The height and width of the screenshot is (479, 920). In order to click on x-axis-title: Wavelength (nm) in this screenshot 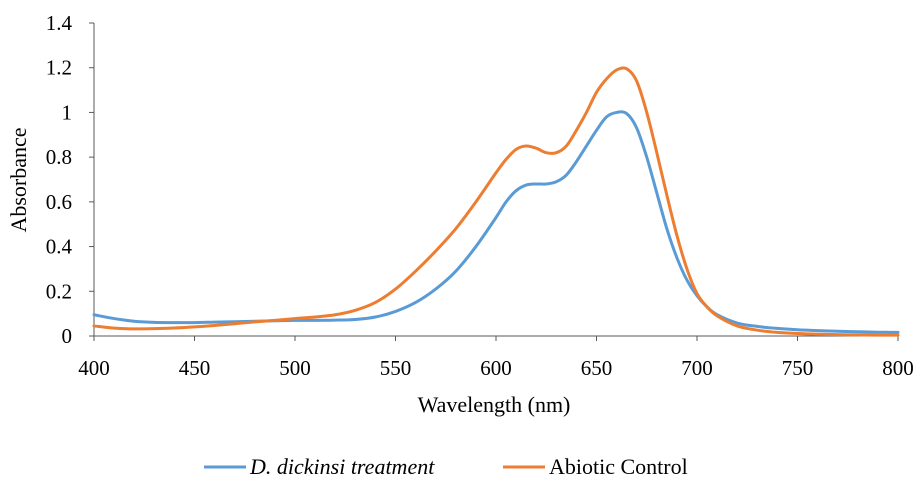, I will do `click(494, 404)`.